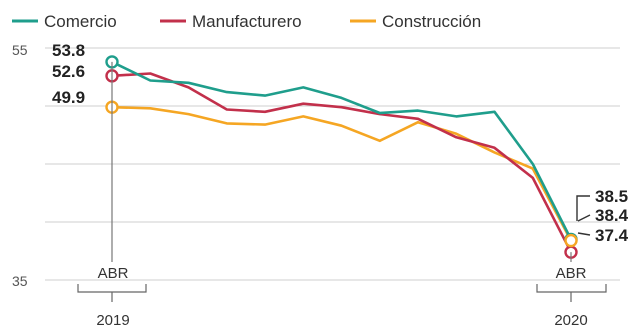 This screenshot has height=330, width=641. I want to click on end-label-connectors, so click(583, 215).